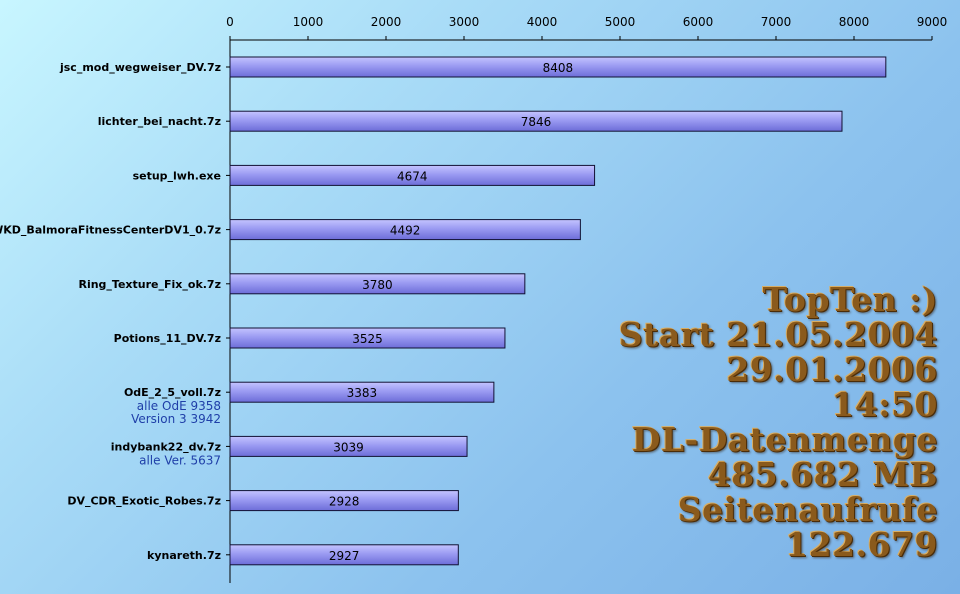 The image size is (960, 594). What do you see at coordinates (861, 544) in the screenshot?
I see `stats-page-views-value: 122.679` at bounding box center [861, 544].